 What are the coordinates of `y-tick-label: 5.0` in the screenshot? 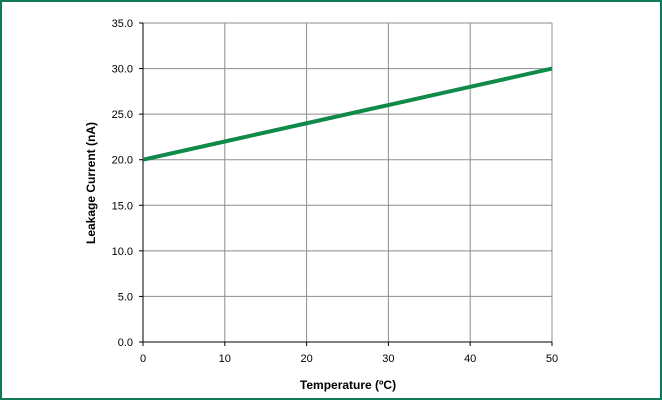 It's located at (125, 297).